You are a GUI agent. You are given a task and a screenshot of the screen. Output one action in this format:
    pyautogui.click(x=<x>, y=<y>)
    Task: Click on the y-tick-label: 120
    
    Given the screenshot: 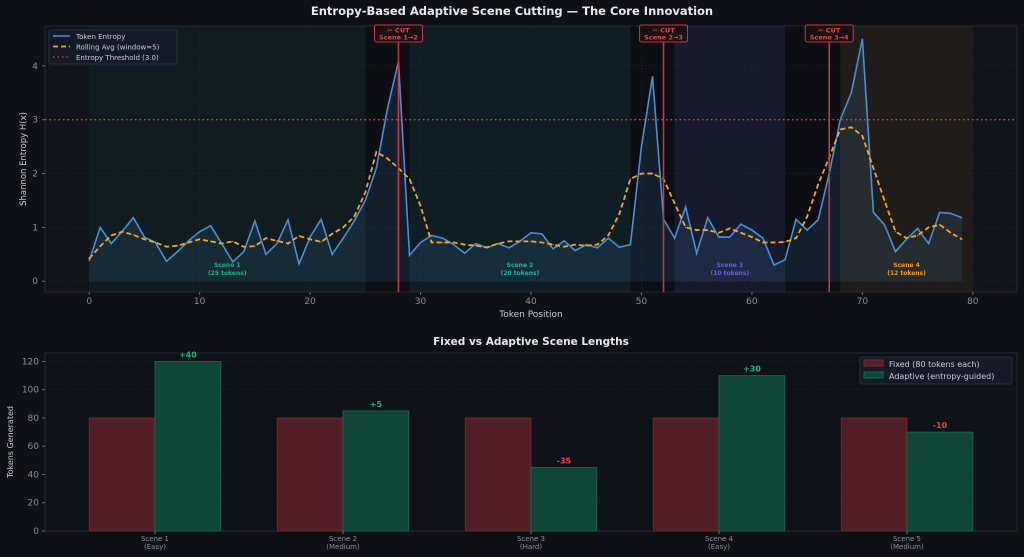 What is the action you would take?
    pyautogui.click(x=30, y=362)
    